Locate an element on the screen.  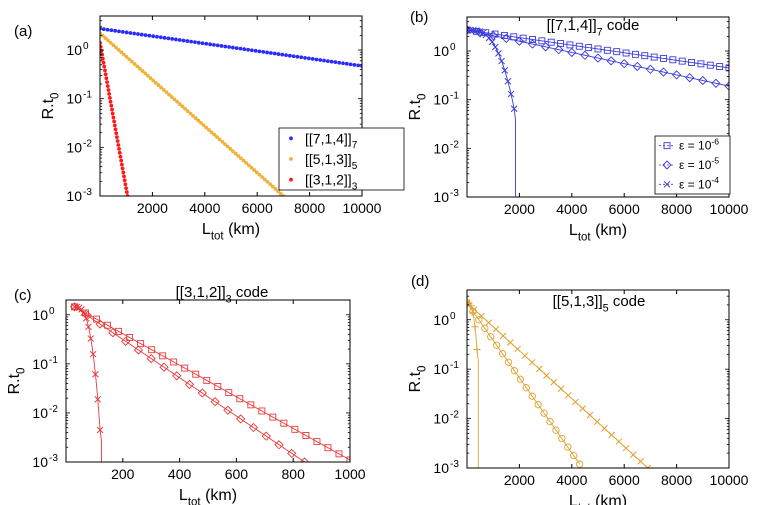
legend-entry-sup: -4 is located at coordinates (715, 180).